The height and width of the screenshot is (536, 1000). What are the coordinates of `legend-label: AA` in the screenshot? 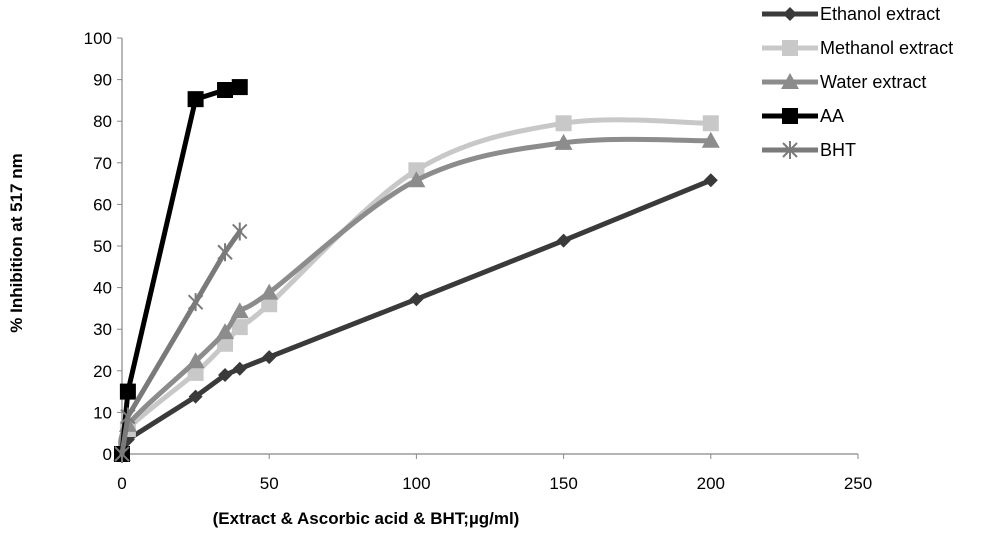 It's located at (832, 116).